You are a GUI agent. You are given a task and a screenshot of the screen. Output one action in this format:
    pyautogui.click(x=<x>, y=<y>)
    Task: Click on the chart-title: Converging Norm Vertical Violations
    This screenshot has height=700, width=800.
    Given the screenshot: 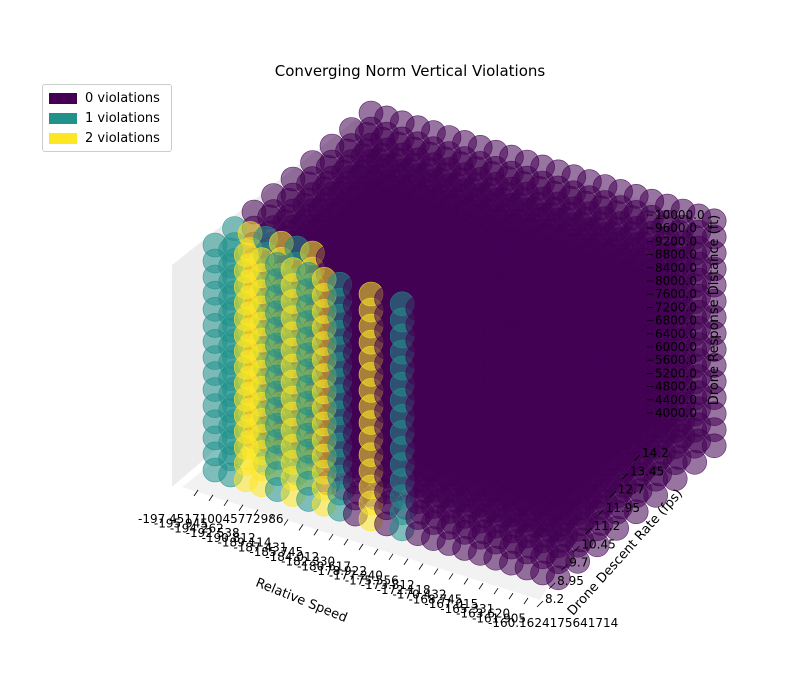 What is the action you would take?
    pyautogui.click(x=410, y=71)
    